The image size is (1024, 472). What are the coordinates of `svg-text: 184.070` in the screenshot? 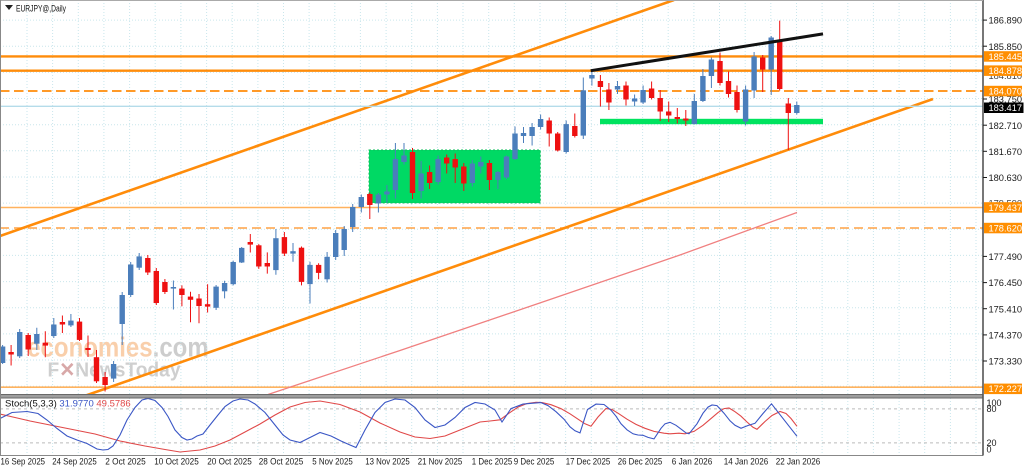 It's located at (1006, 91).